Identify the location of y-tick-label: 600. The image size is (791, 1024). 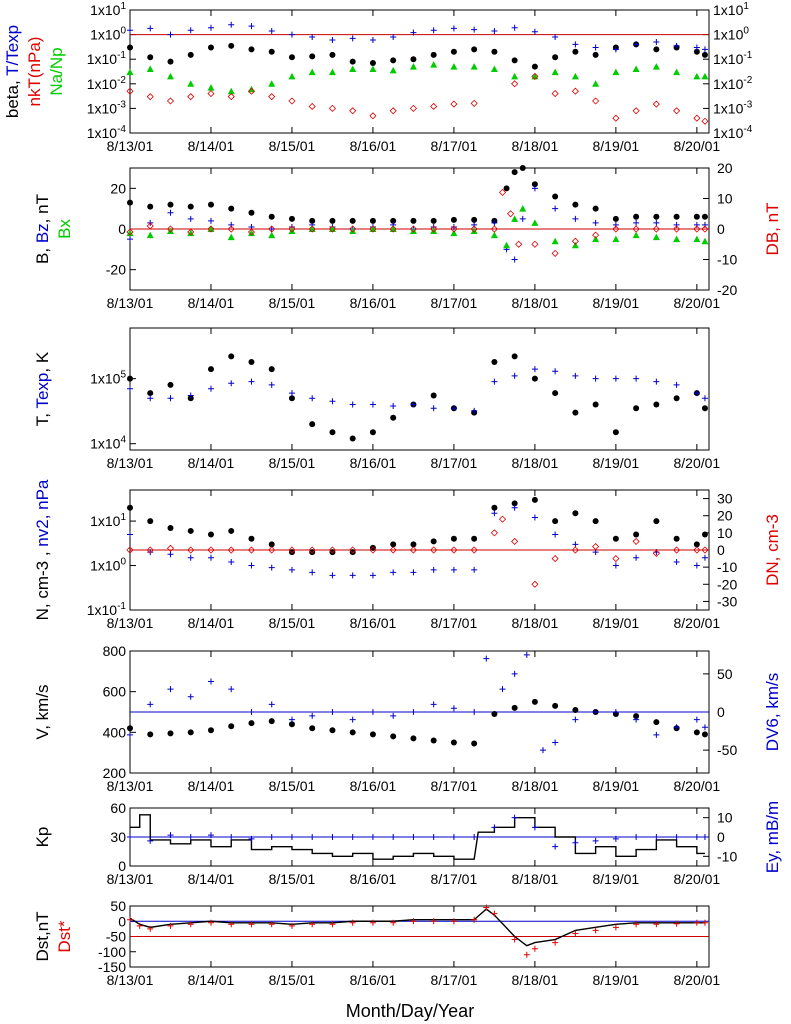
(115, 692).